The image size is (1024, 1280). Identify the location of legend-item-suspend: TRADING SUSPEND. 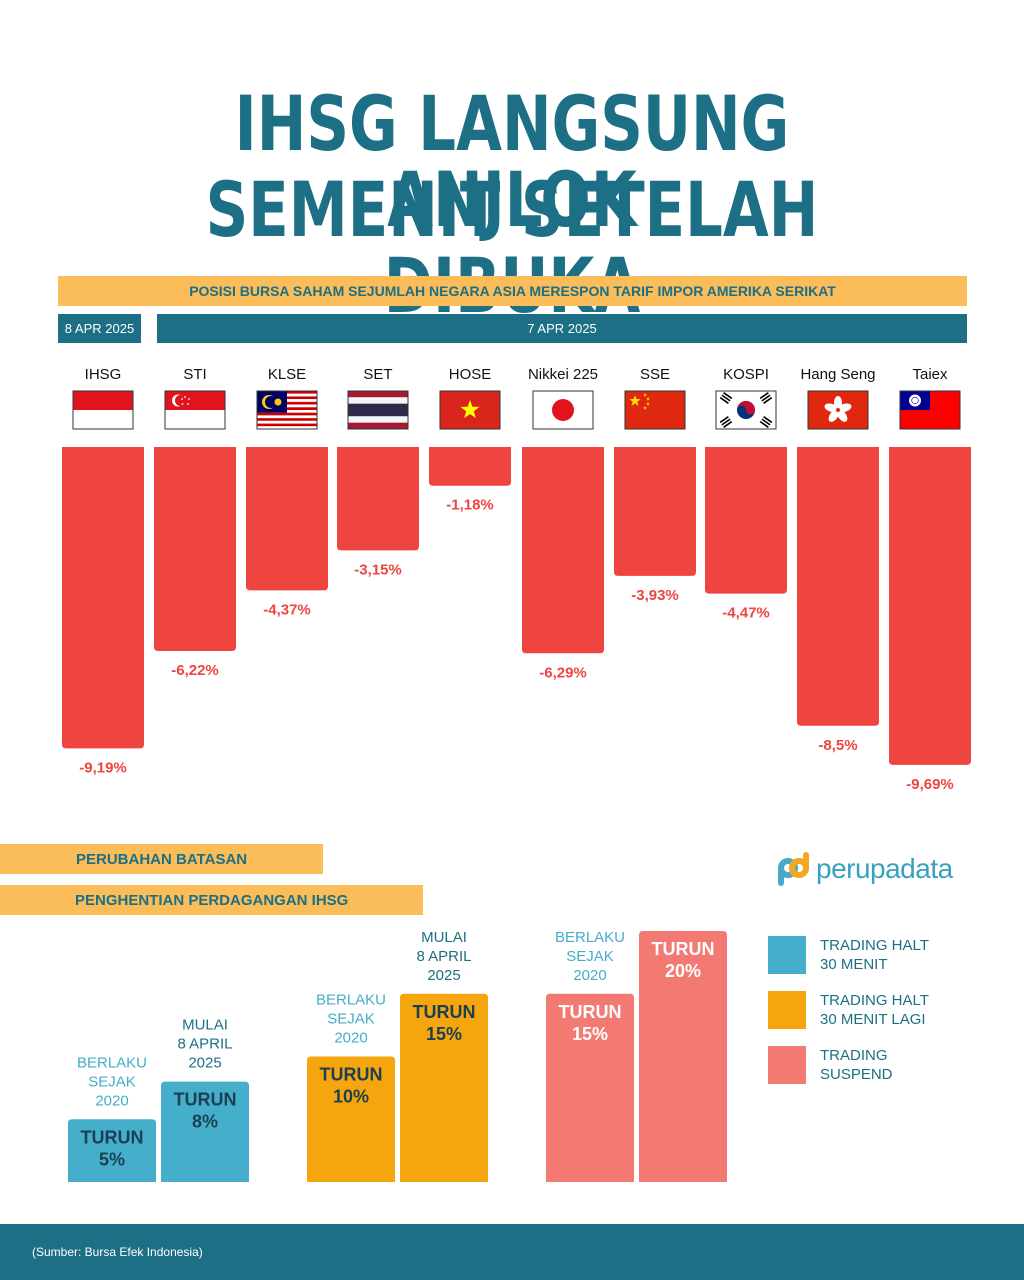
(859, 1065).